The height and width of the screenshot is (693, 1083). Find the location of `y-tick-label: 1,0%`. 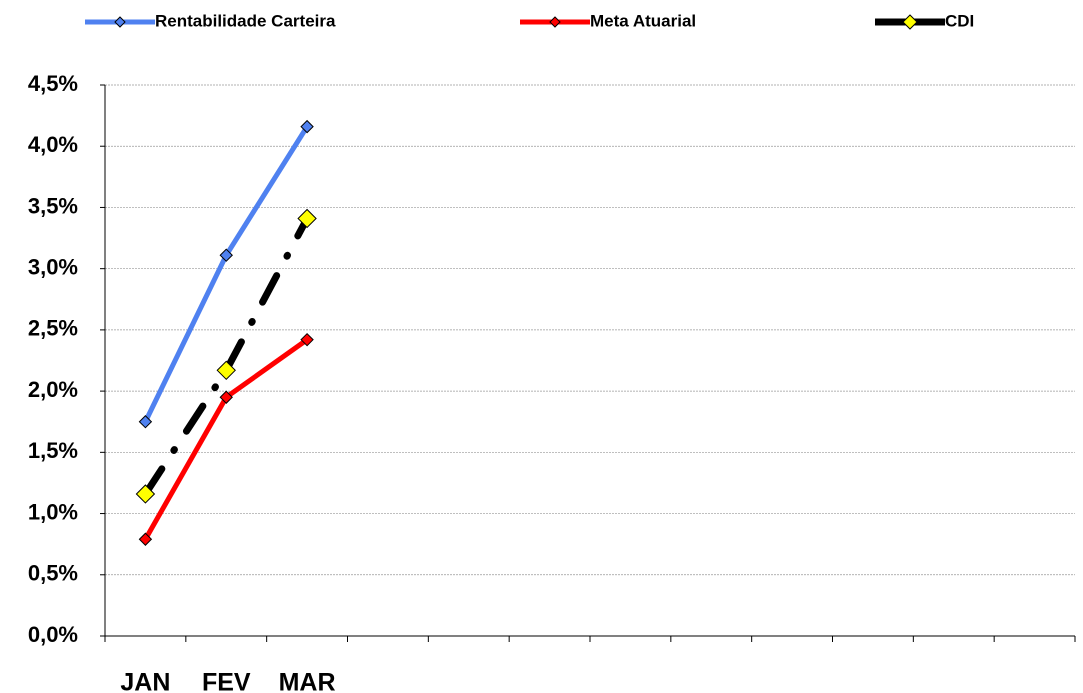

y-tick-label: 1,0% is located at coordinates (53, 511).